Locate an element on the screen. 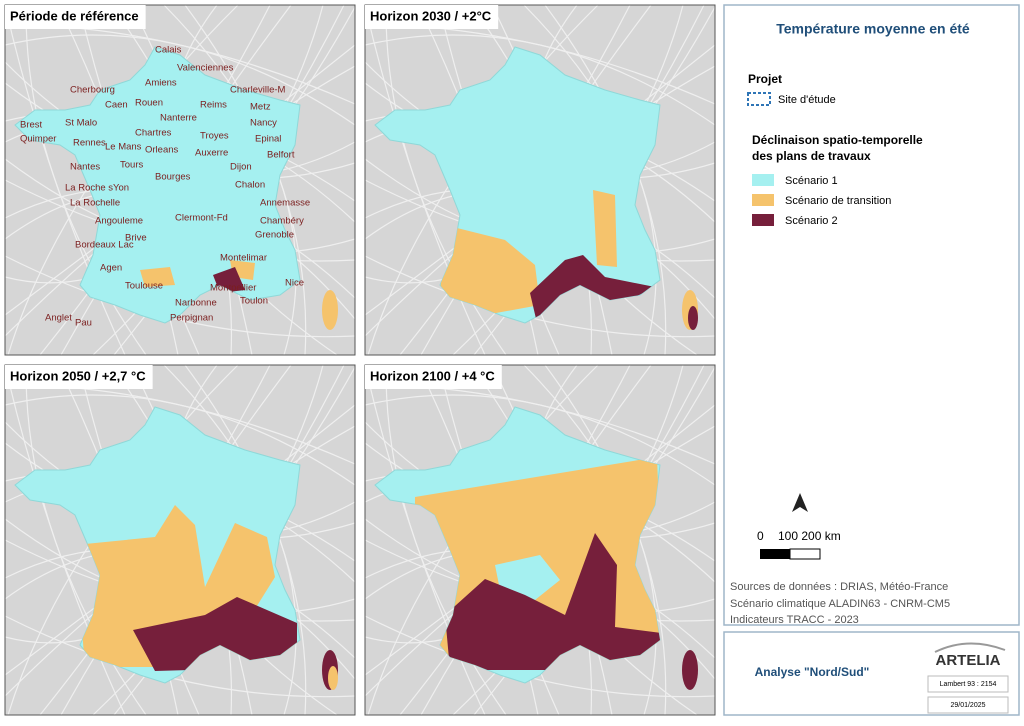 Image resolution: width=1024 pixels, height=726 pixels. city-label: Troyes is located at coordinates (214, 136).